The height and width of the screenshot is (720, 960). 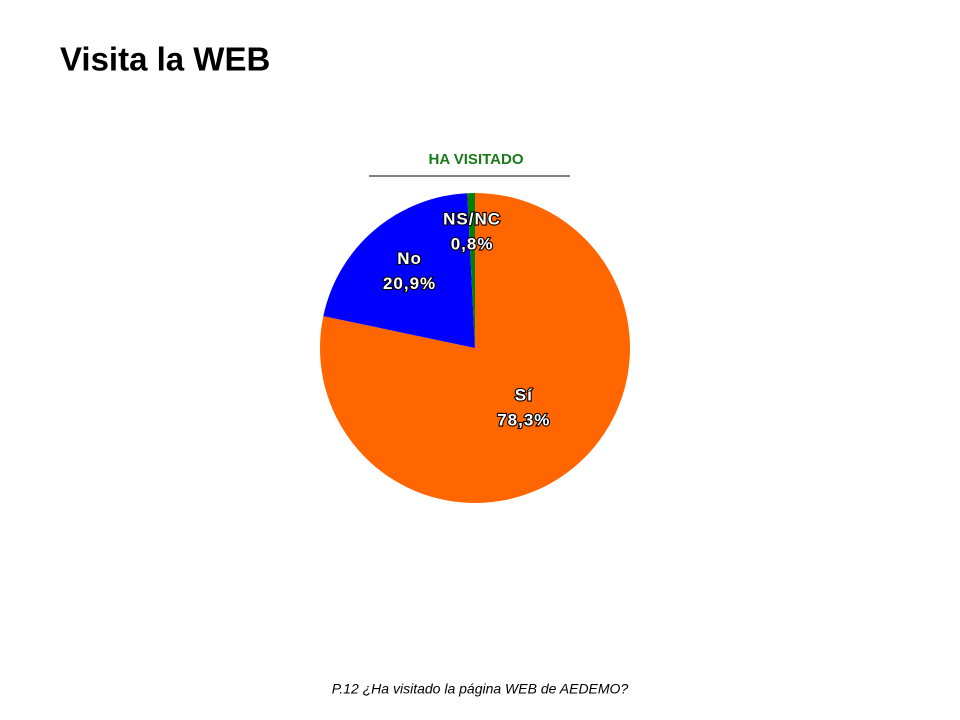 I want to click on slice-category: NS/NC, so click(x=472, y=218).